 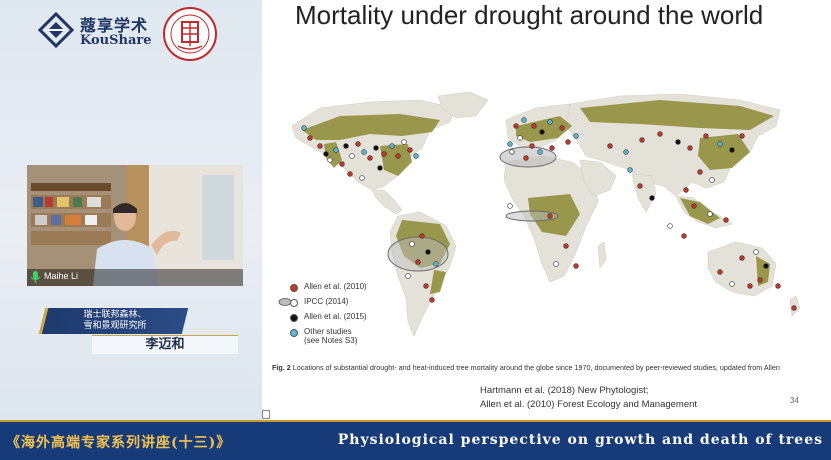 What do you see at coordinates (56, 30) in the screenshot?
I see `koushare-logo-icon` at bounding box center [56, 30].